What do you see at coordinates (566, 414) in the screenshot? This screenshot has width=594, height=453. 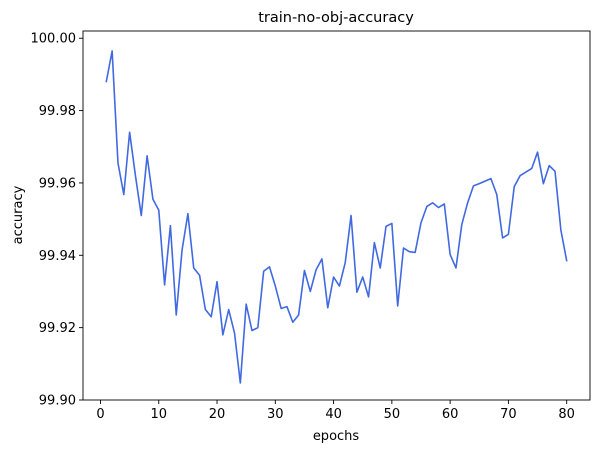 I see `x-tick-label: 80` at bounding box center [566, 414].